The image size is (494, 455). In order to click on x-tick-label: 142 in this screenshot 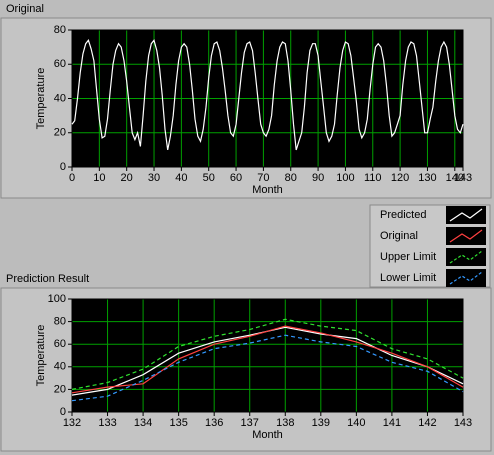, I will do `click(427, 423)`.